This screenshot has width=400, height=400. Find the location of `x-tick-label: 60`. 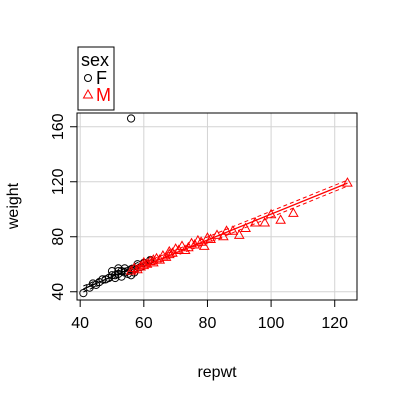

x-tick-label: 60 is located at coordinates (144, 323).